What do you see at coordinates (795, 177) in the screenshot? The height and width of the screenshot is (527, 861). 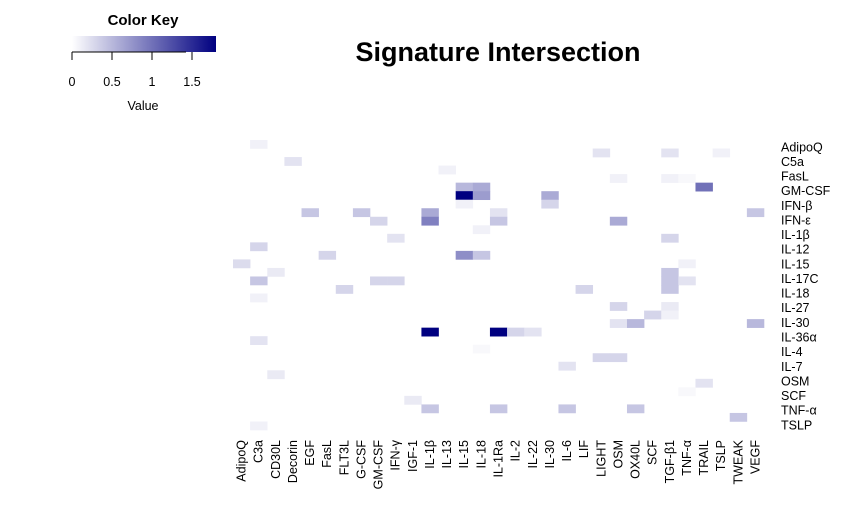 I see `row-label: FasL` at bounding box center [795, 177].